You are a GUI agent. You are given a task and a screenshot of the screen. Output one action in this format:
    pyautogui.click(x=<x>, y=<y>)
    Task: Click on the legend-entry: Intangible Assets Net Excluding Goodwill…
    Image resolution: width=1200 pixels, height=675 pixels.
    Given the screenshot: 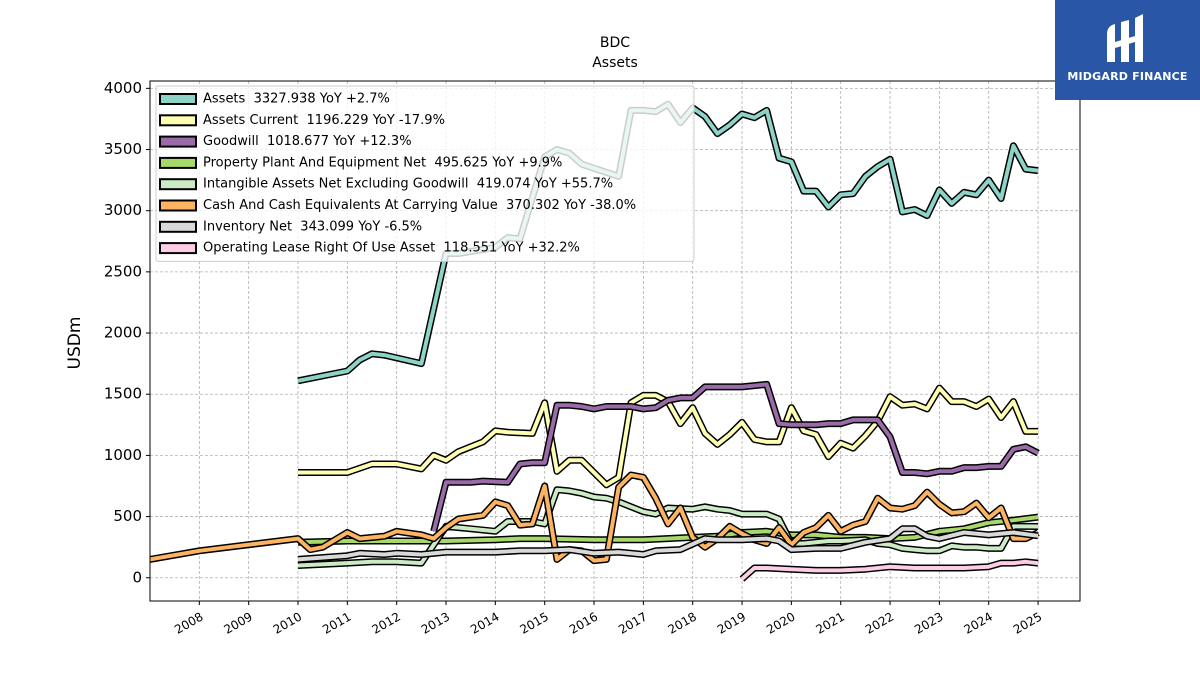 What is the action you would take?
    pyautogui.click(x=408, y=184)
    